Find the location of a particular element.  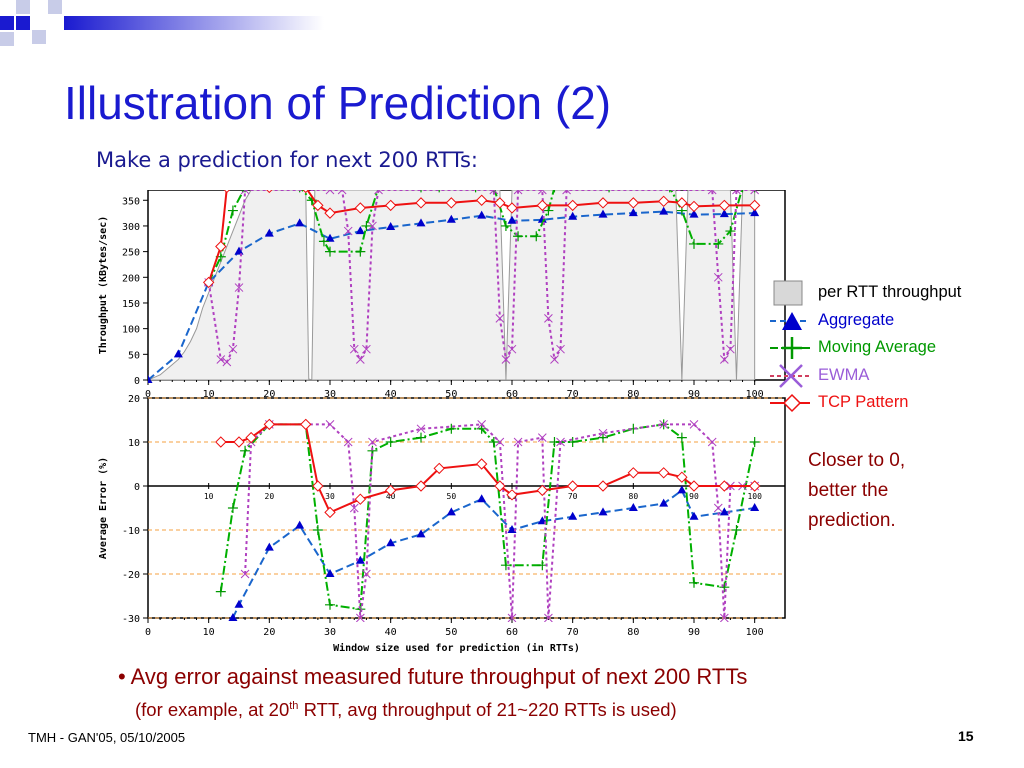

legend-label-tcp-pattern: TCP Pattern is located at coordinates (863, 402).